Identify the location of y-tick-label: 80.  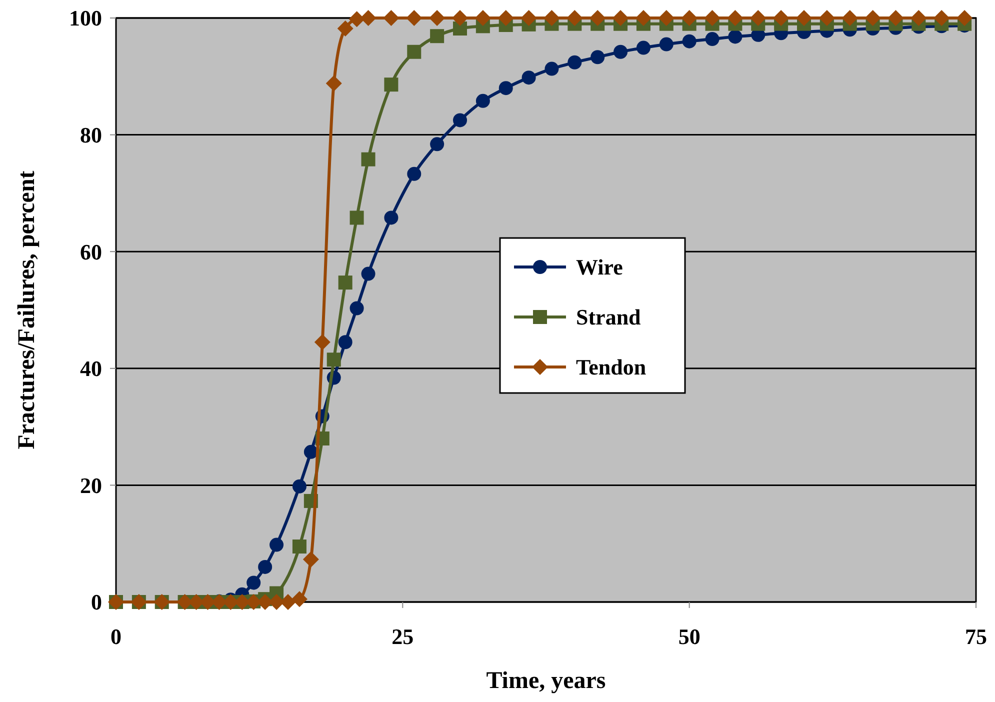
(91, 135).